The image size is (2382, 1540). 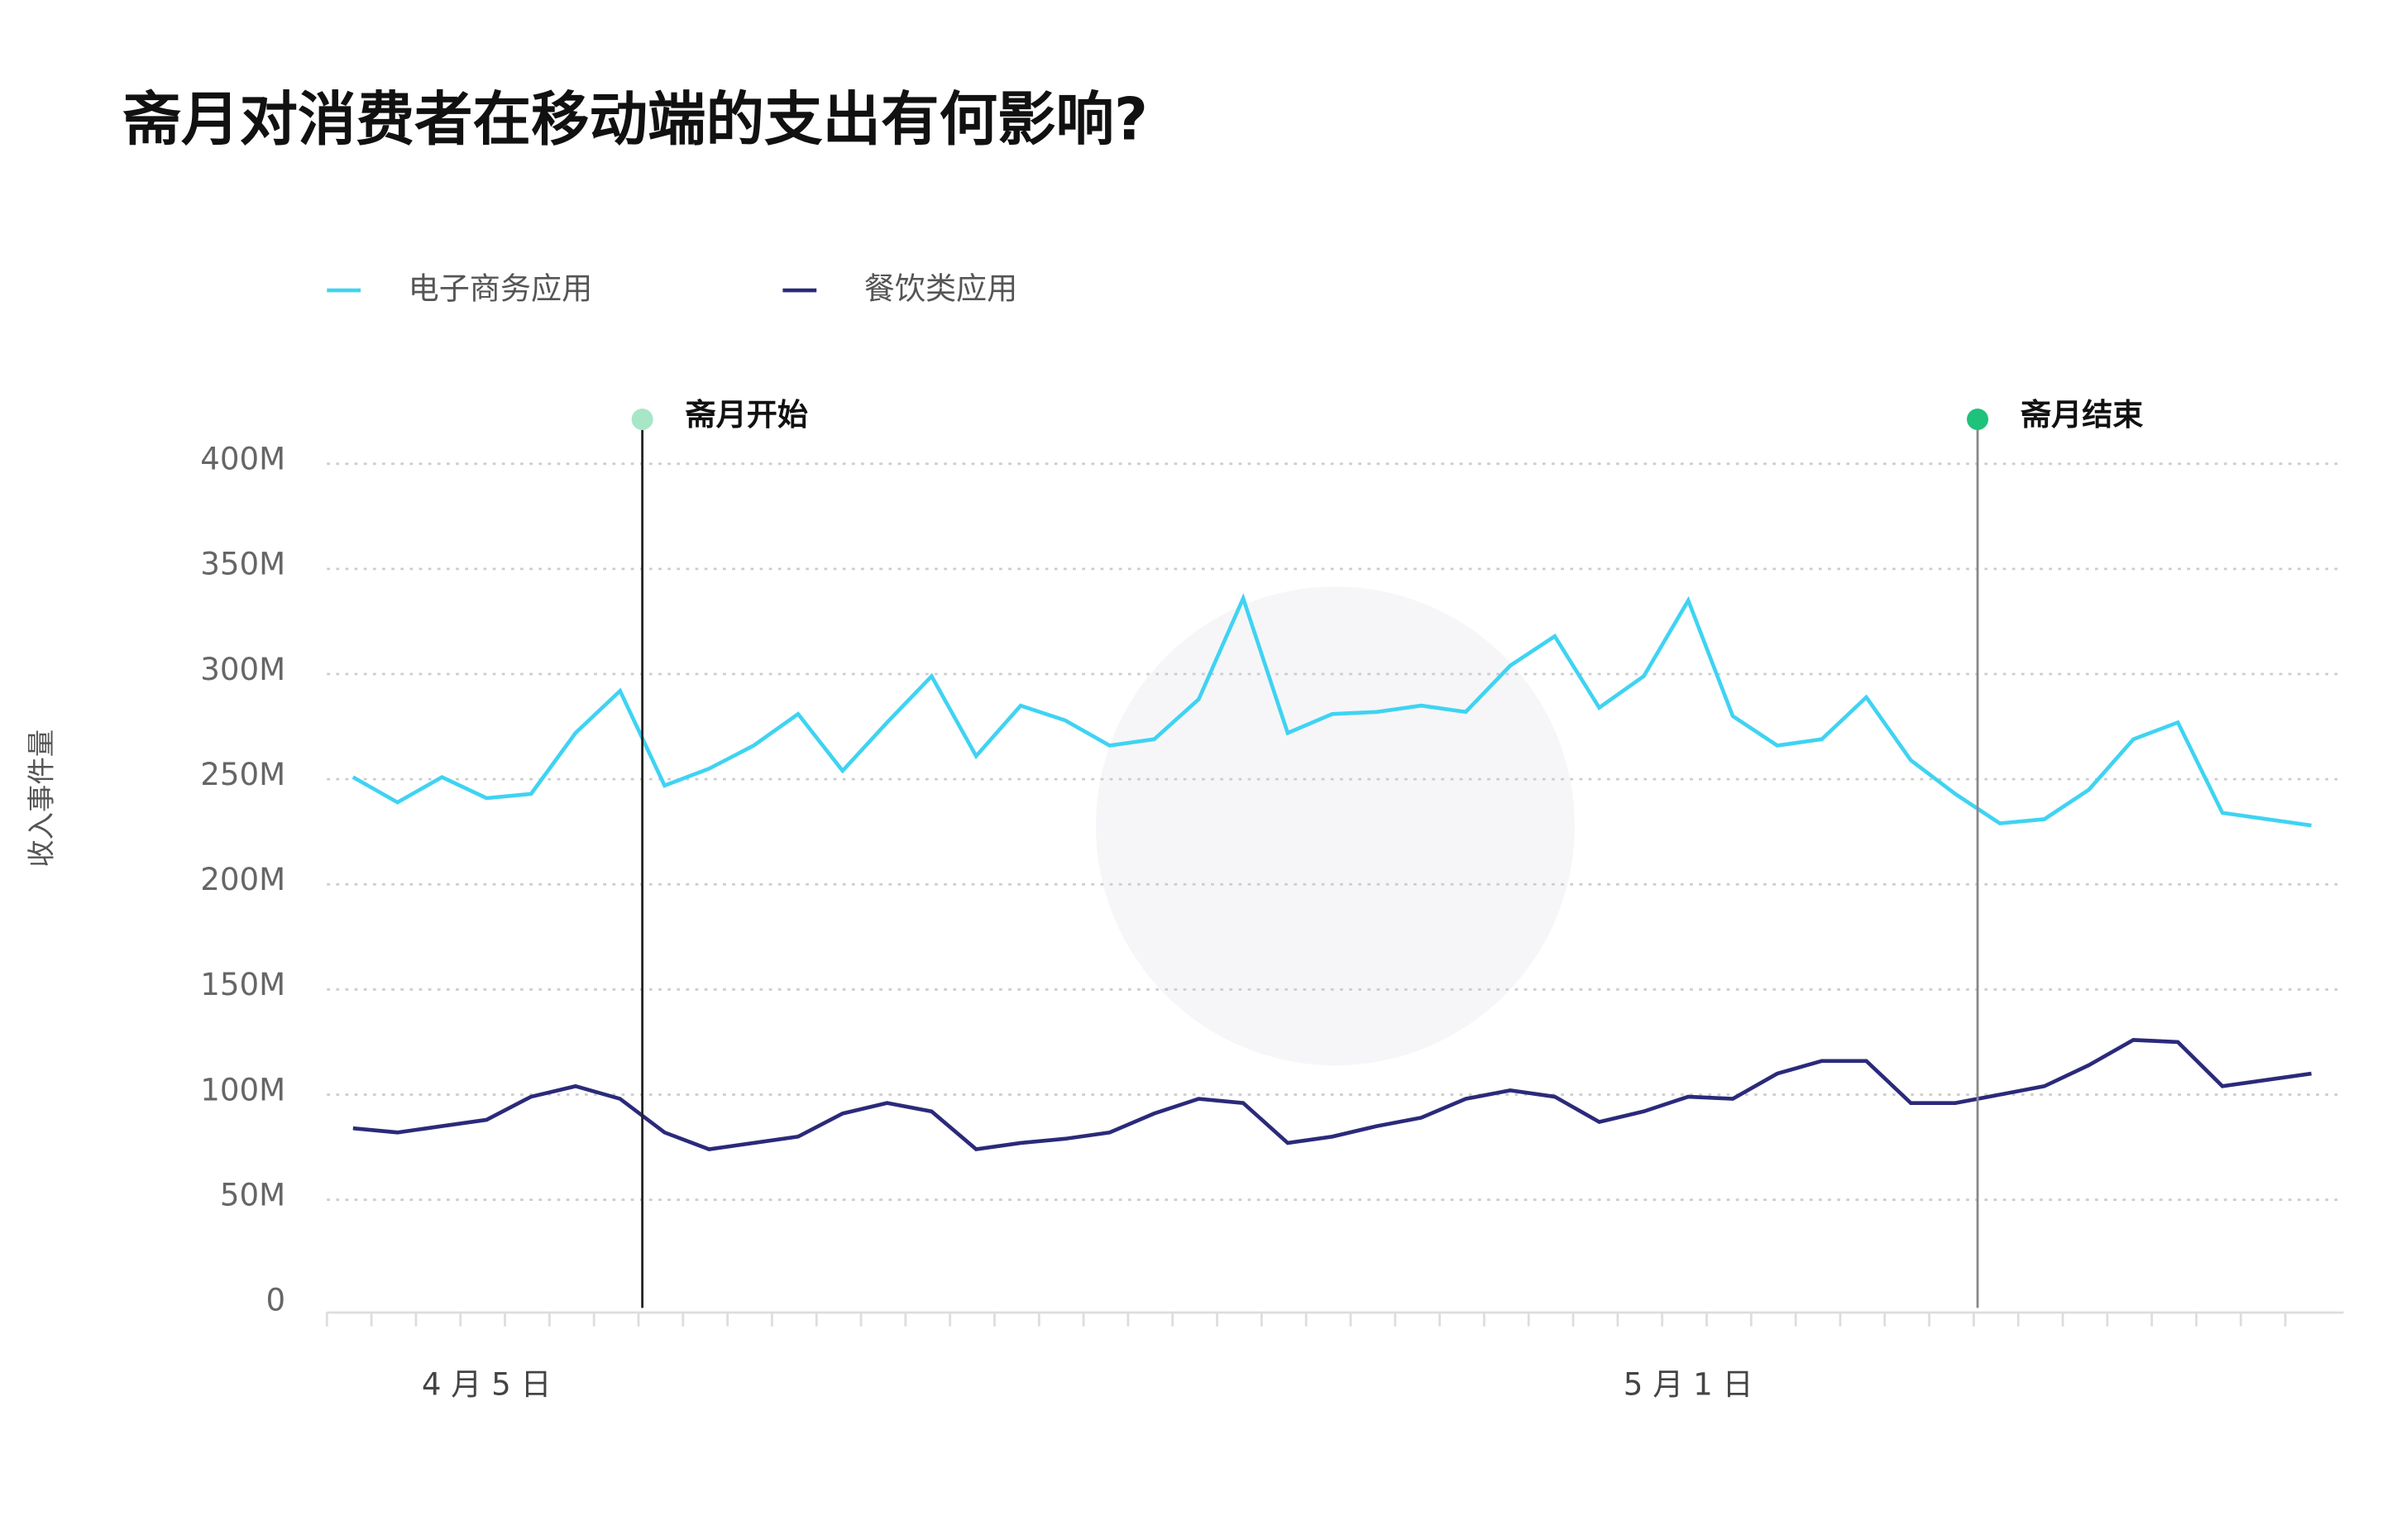 I want to click on y-tick-label: 0, so click(x=276, y=1300).